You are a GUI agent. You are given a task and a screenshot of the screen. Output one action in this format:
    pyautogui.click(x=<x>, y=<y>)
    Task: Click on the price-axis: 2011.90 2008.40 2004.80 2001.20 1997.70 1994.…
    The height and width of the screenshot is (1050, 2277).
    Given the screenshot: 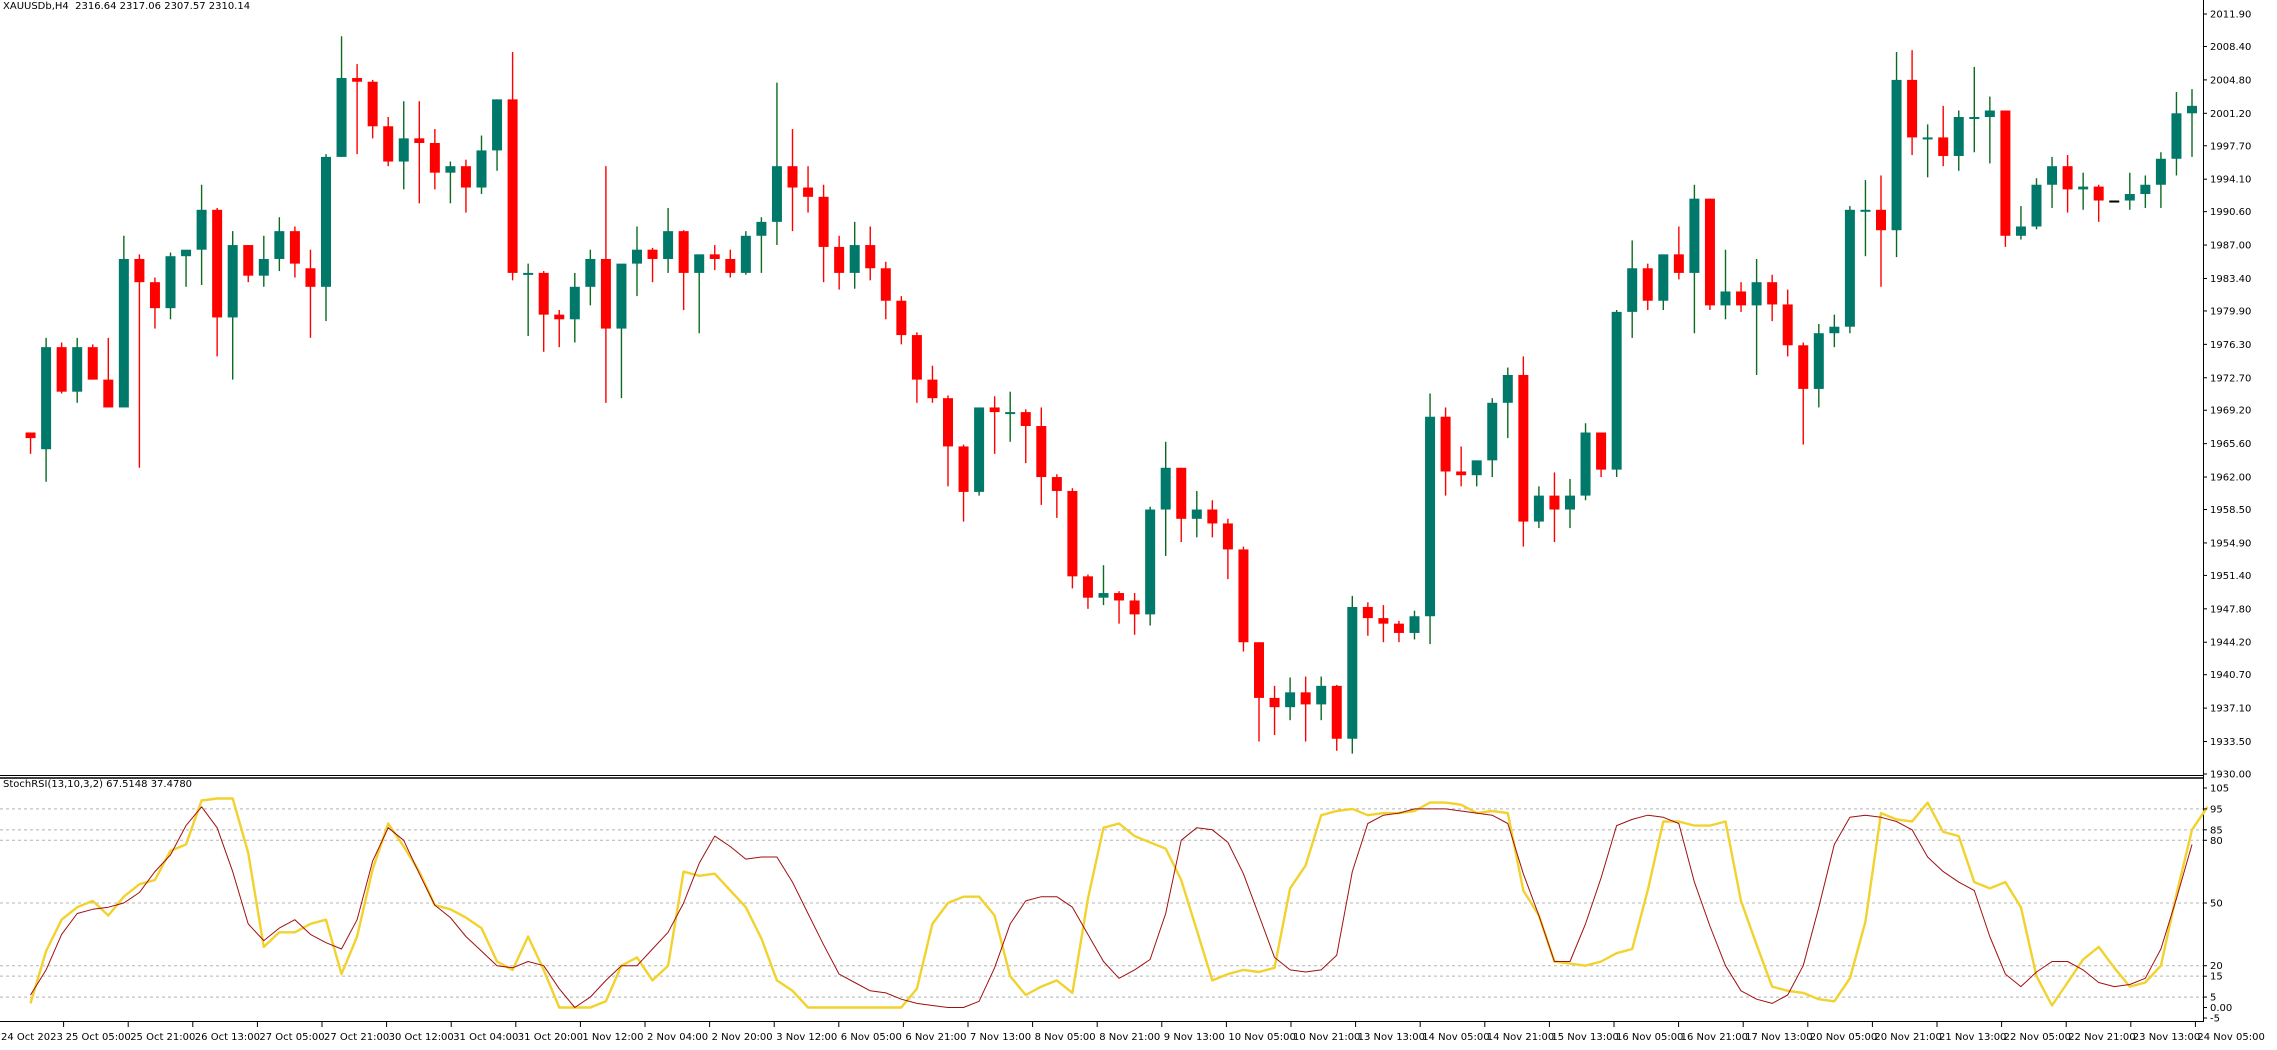 What is the action you would take?
    pyautogui.click(x=2227, y=511)
    